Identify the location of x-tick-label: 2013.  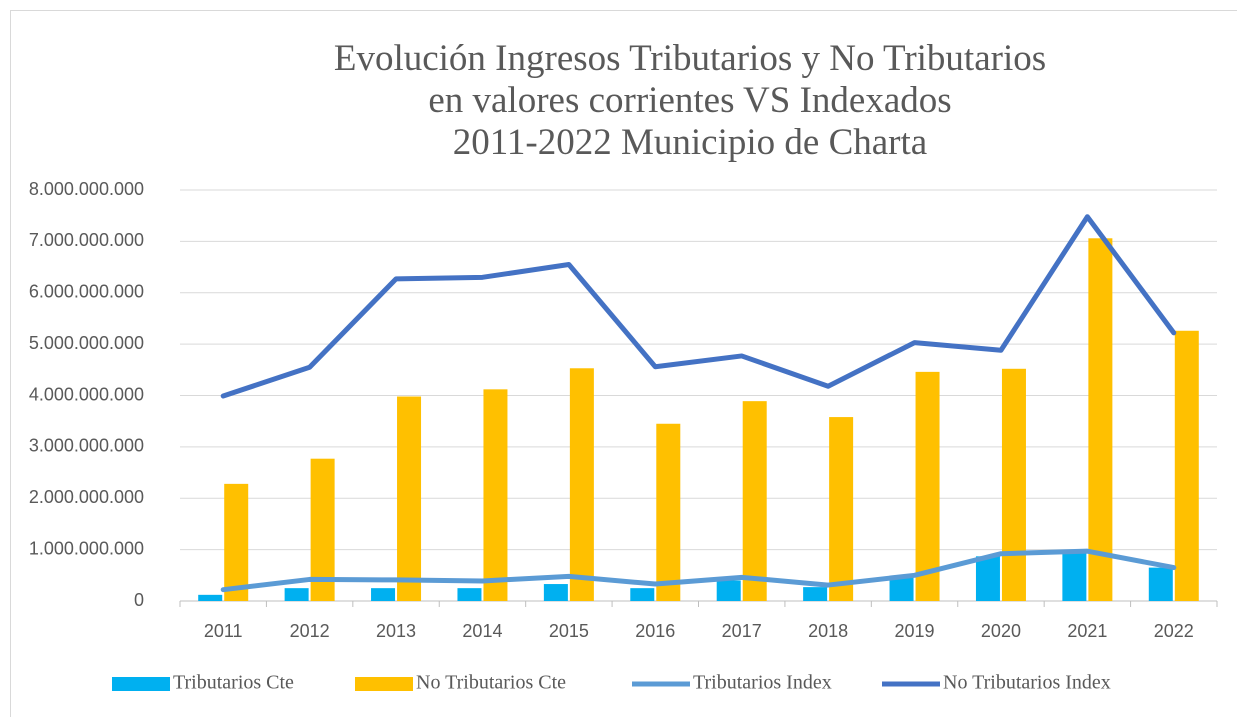
(396, 631).